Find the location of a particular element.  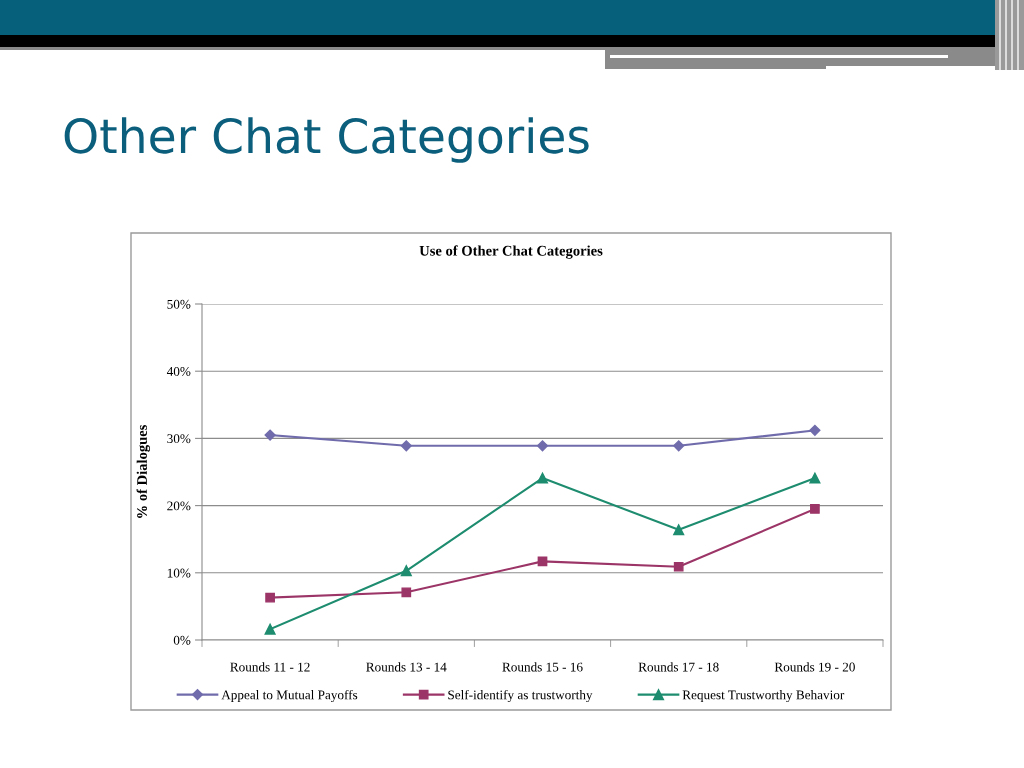

legend-label: Self-identify as trustworthy is located at coordinates (520, 696).